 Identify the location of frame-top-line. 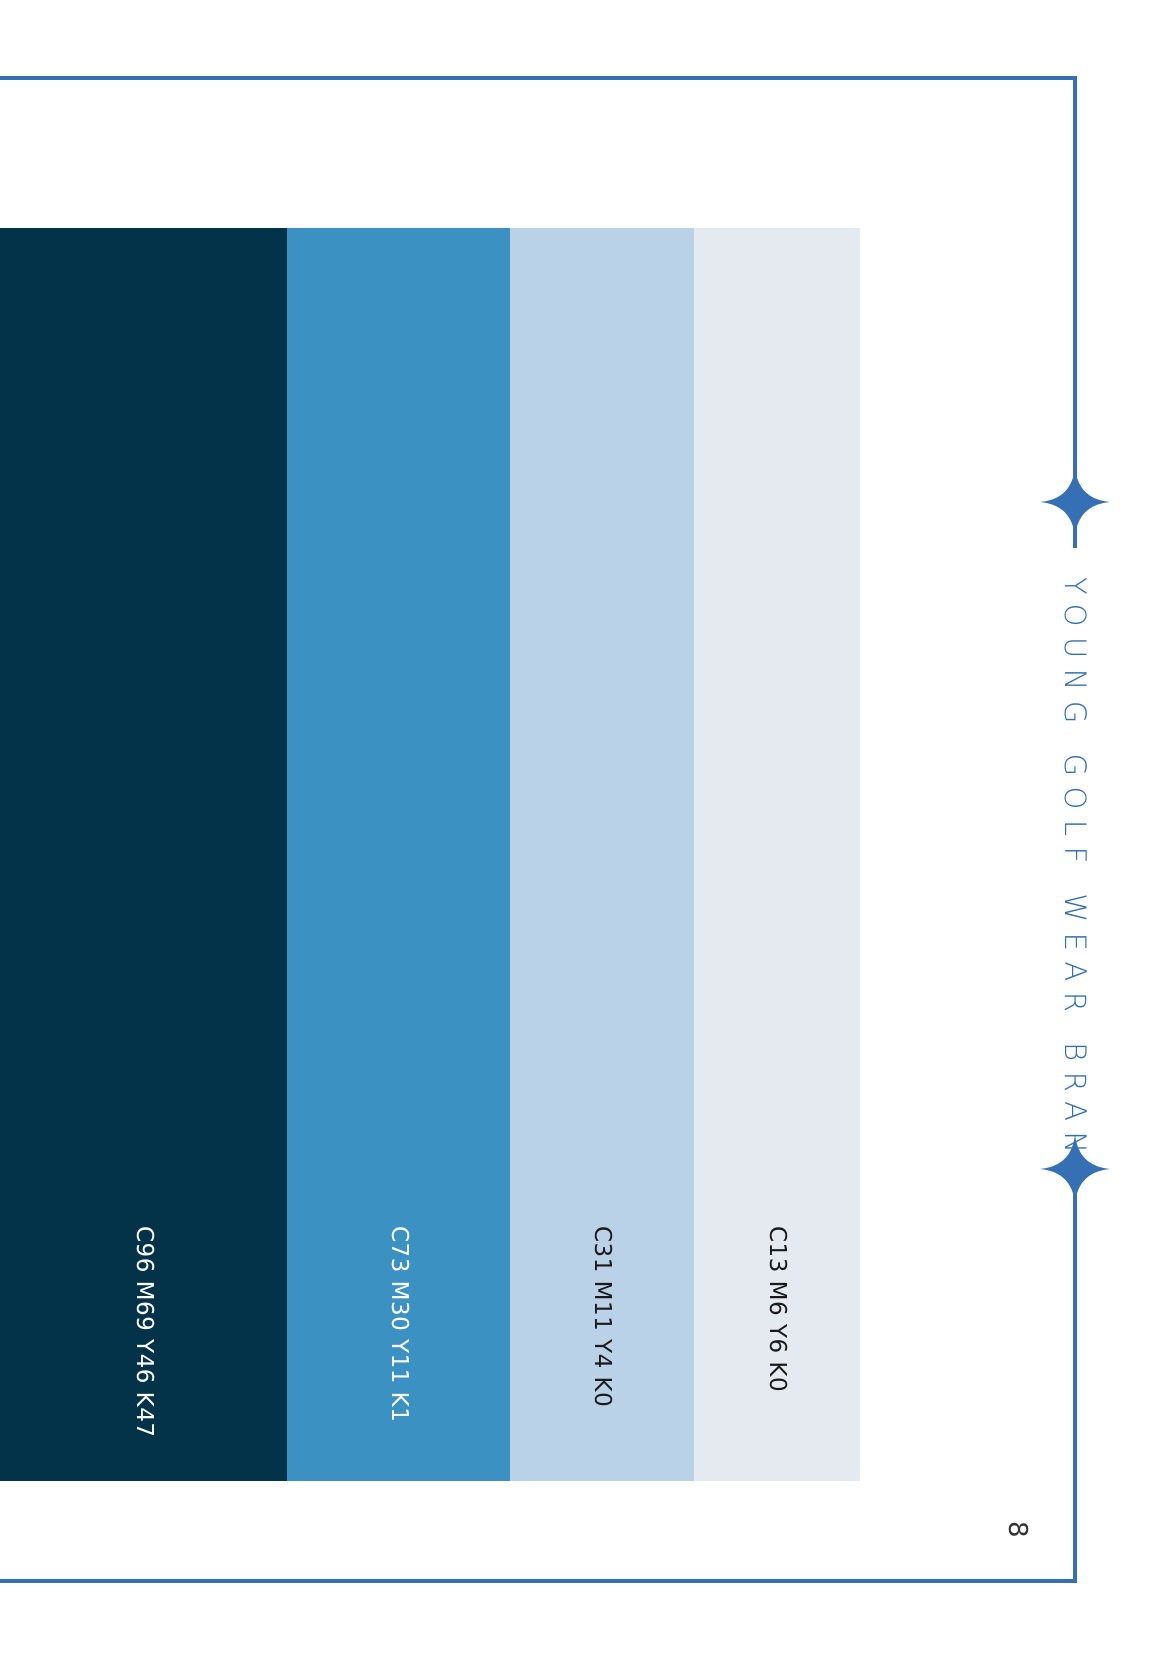
(538, 78).